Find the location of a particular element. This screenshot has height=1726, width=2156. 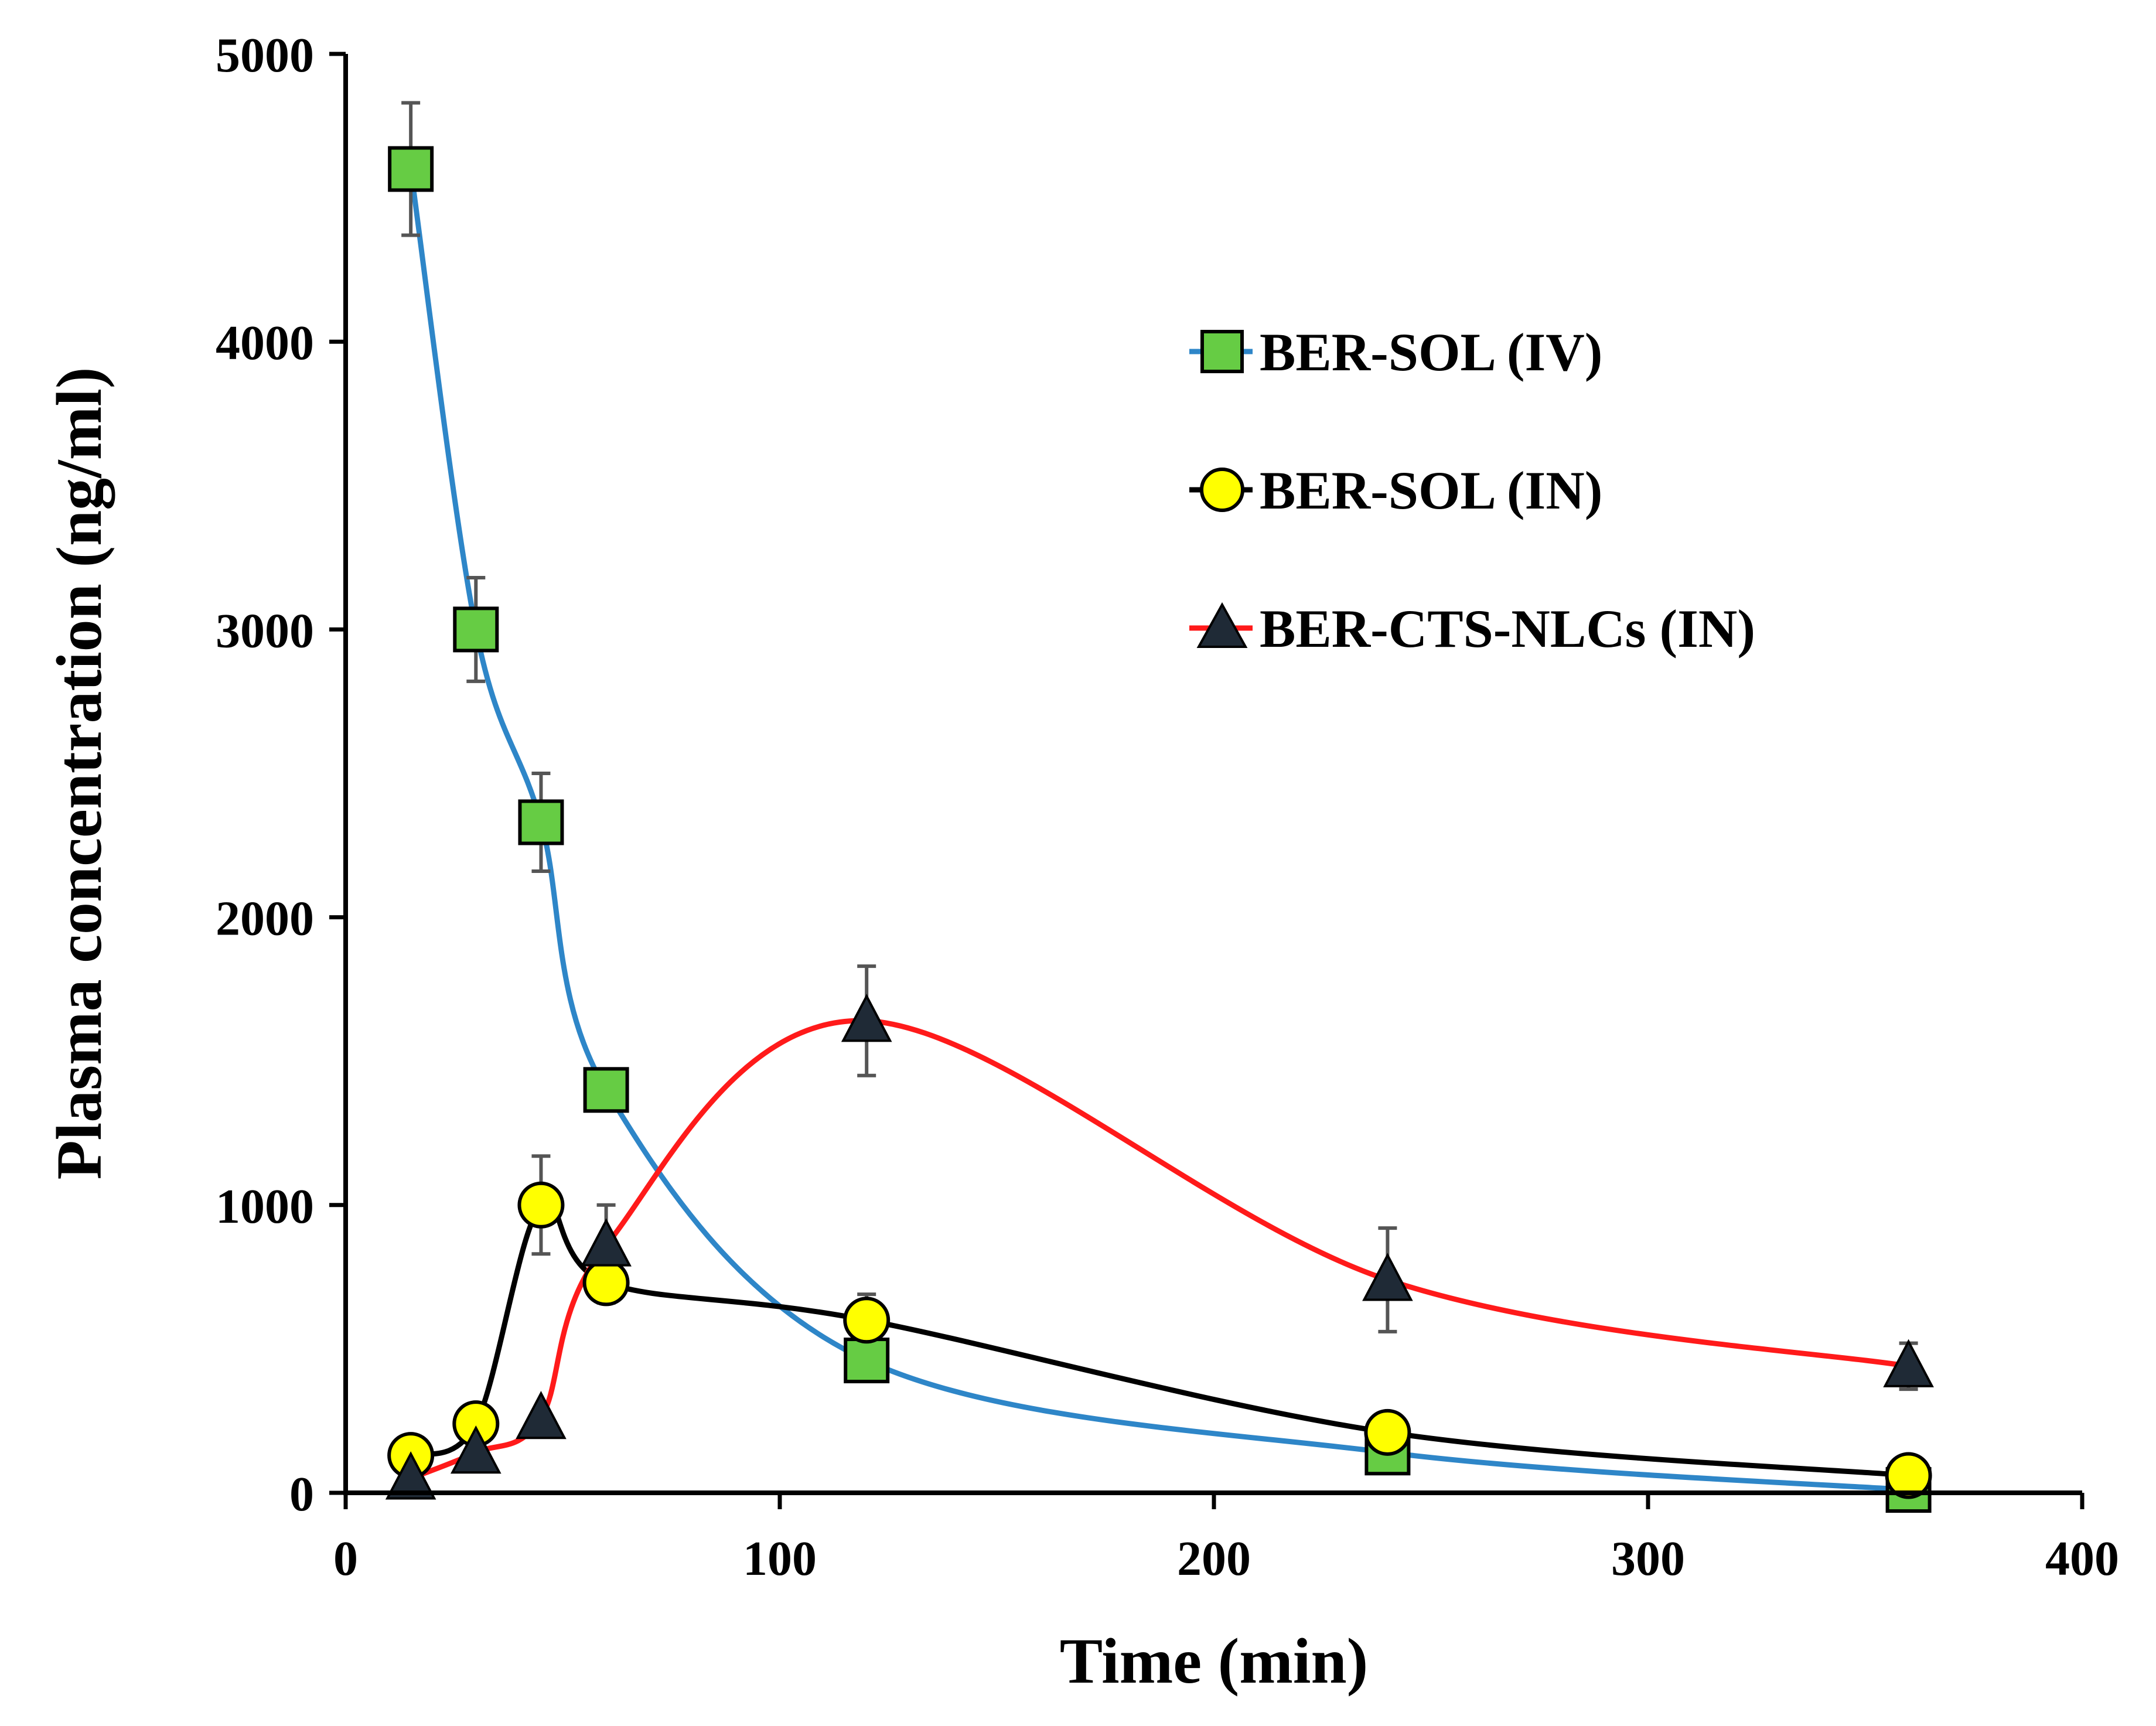

legend-item-ber-sol-in: BER-SOL (IN) is located at coordinates (1395, 491).